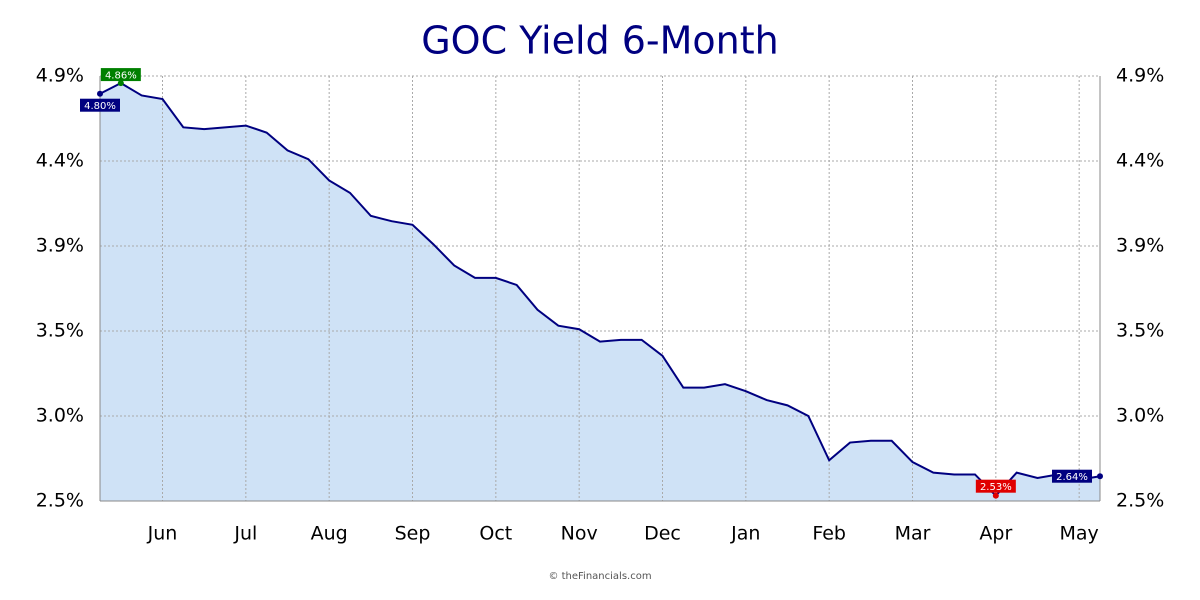 The height and width of the screenshot is (600, 1200). I want to click on x-tick-label: Oct, so click(495, 534).